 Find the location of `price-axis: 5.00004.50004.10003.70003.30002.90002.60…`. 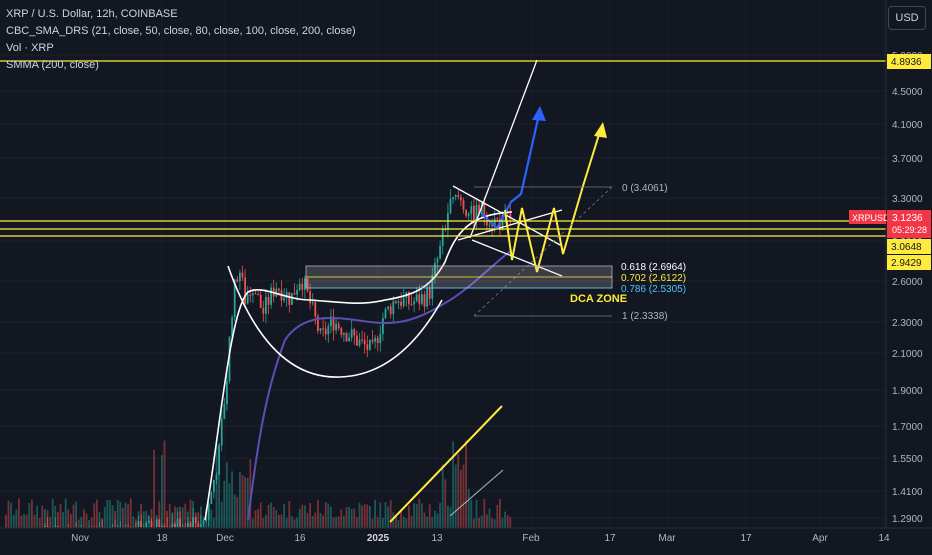

price-axis: 5.00004.50004.10003.70003.30002.90002.60… is located at coordinates (909, 275).